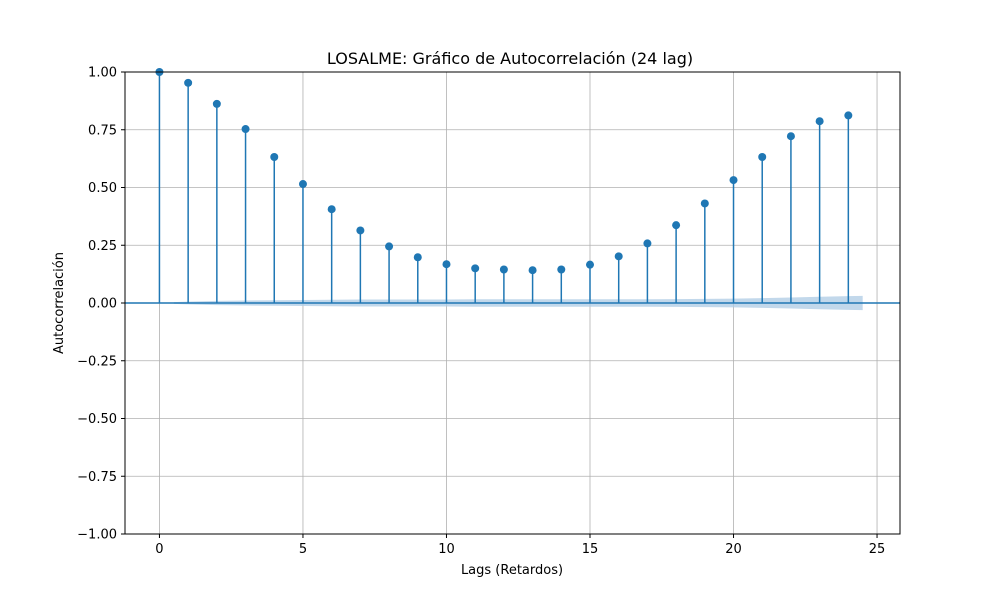 The width and height of the screenshot is (1000, 600). What do you see at coordinates (102, 73) in the screenshot?
I see `y-tick-label: 1.00` at bounding box center [102, 73].